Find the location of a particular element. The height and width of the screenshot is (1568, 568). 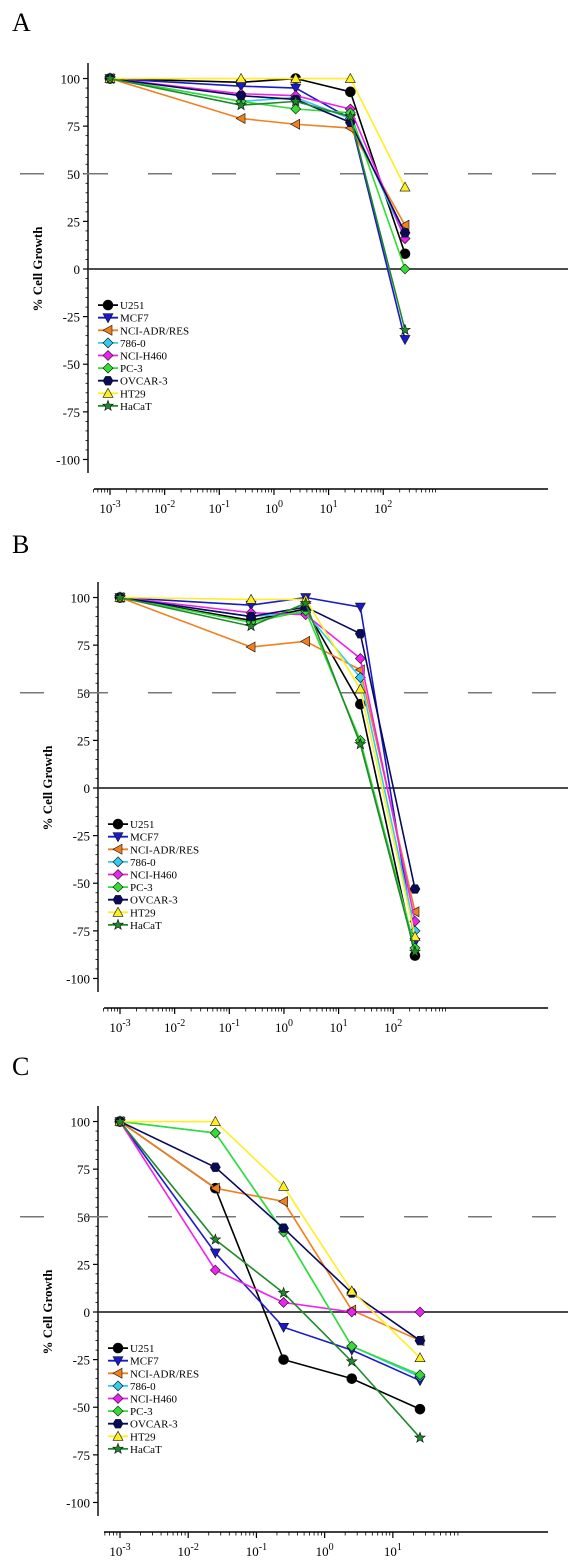

legend-label: NCI-H460 is located at coordinates (154, 875).